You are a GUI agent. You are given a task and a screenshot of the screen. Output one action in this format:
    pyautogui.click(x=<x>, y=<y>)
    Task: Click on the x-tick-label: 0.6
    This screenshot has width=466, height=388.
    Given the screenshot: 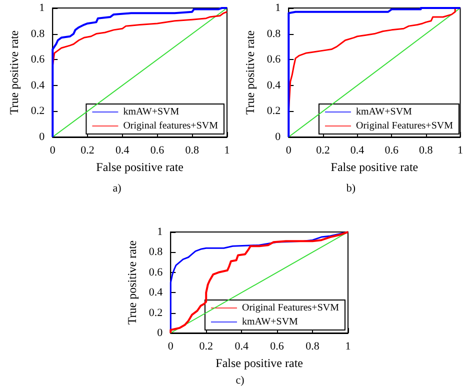 What is the action you would take?
    pyautogui.click(x=391, y=150)
    